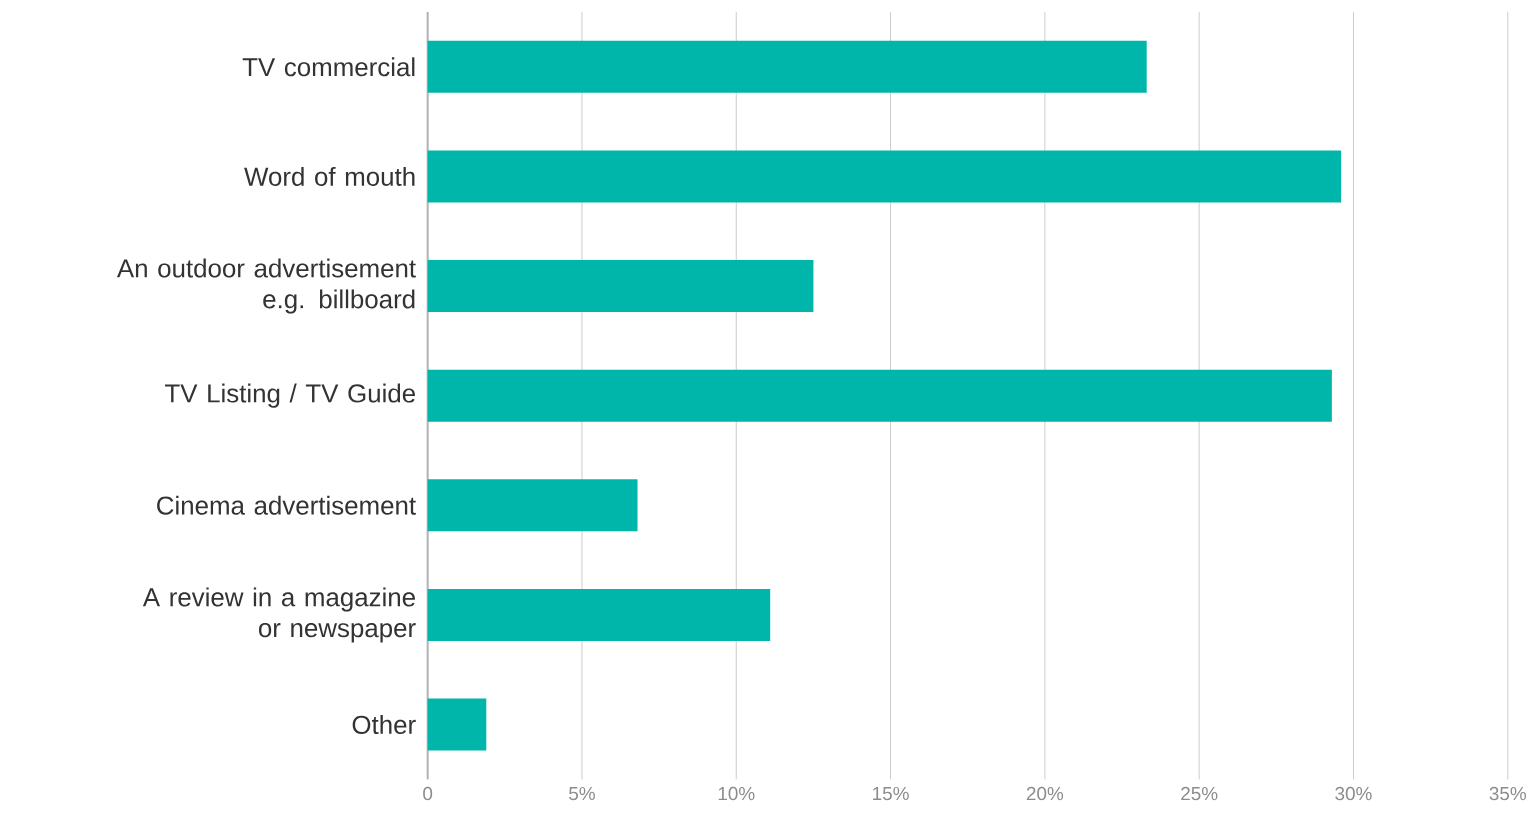  What do you see at coordinates (384, 724) in the screenshot?
I see `y-tick-label: Other` at bounding box center [384, 724].